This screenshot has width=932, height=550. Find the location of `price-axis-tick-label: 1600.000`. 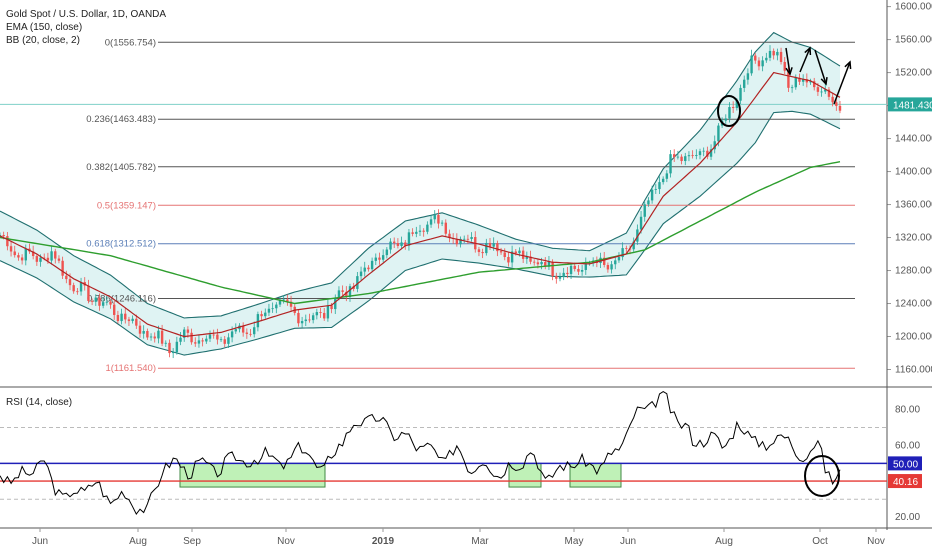

price-axis-tick-label: 1600.000 is located at coordinates (913, 7).